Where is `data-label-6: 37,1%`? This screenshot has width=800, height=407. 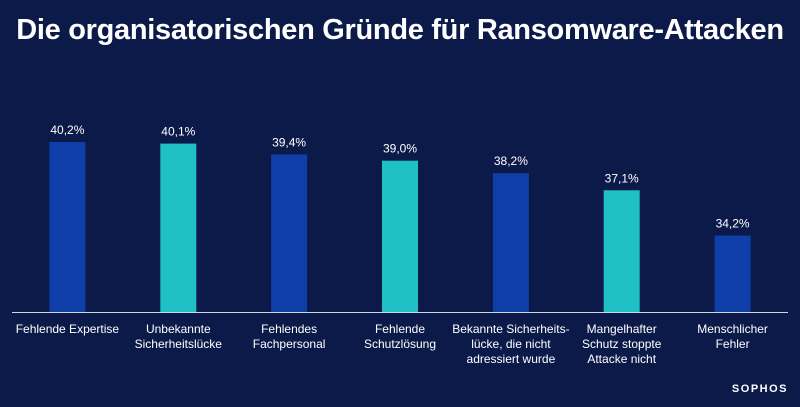 data-label-6: 37,1% is located at coordinates (622, 178).